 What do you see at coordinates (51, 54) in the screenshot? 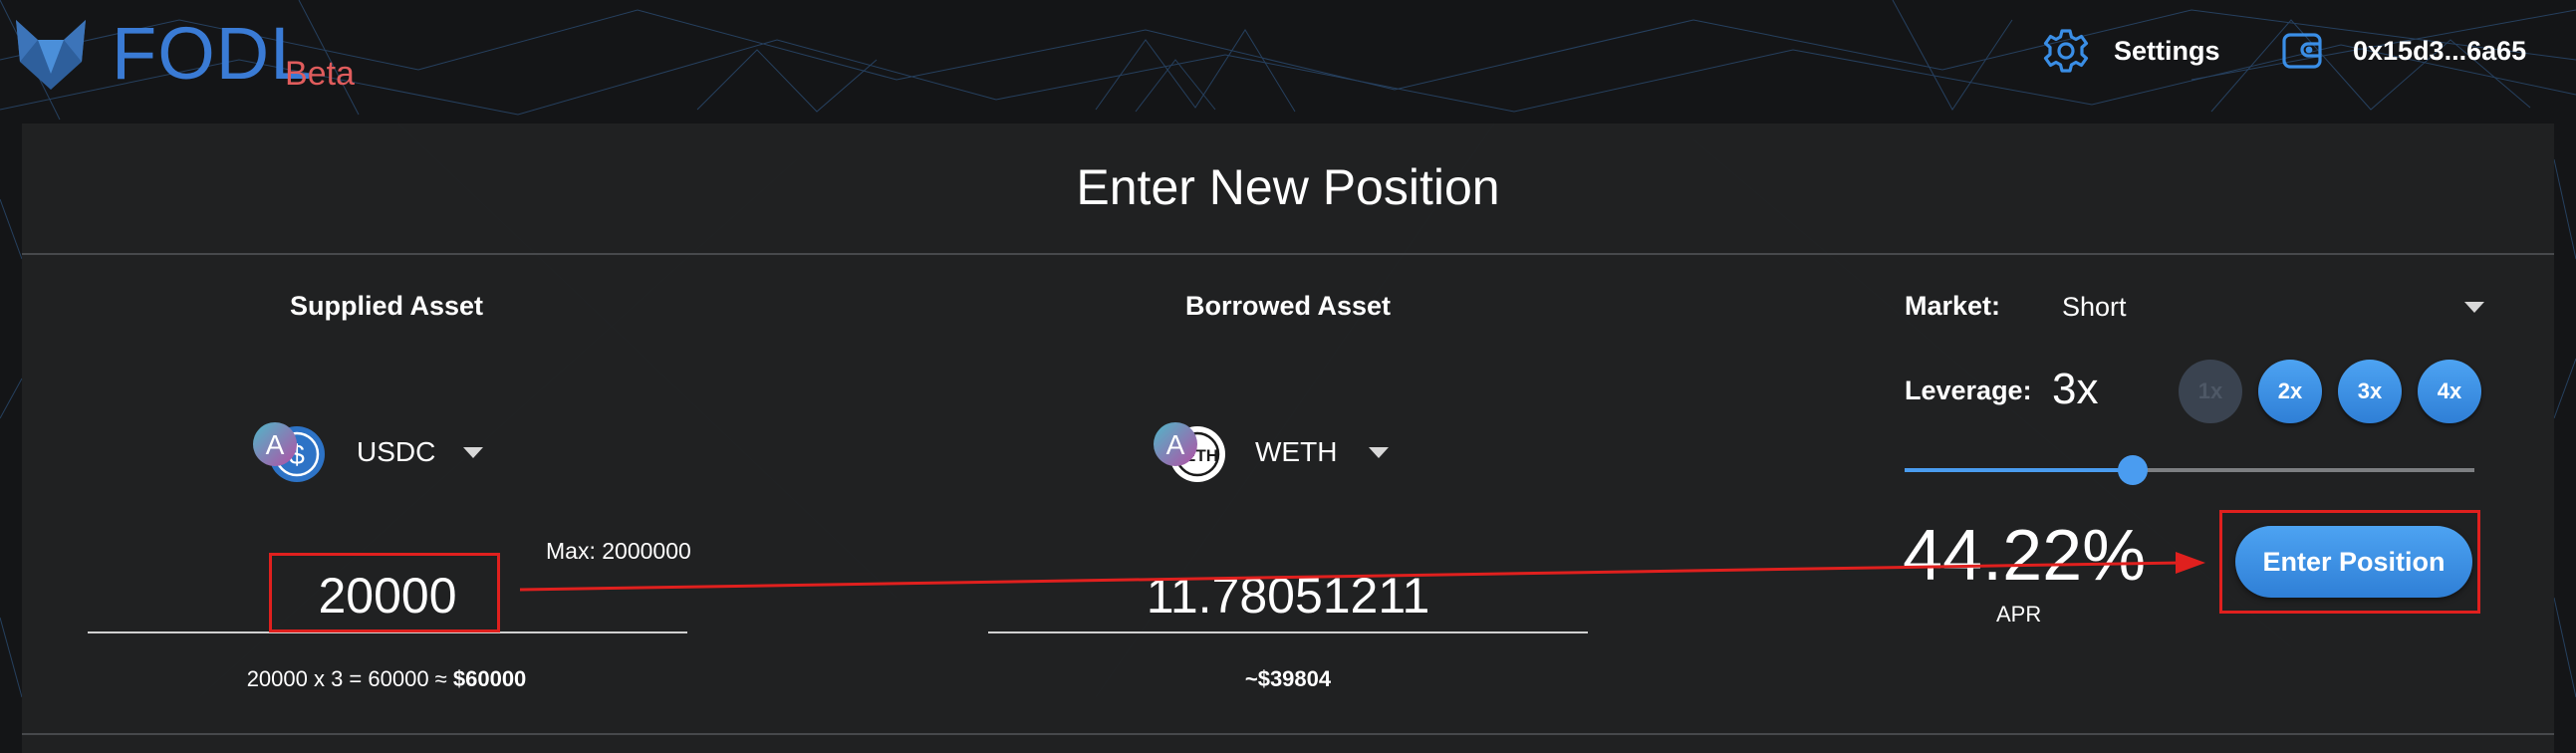
I see `fox-logo-icon` at bounding box center [51, 54].